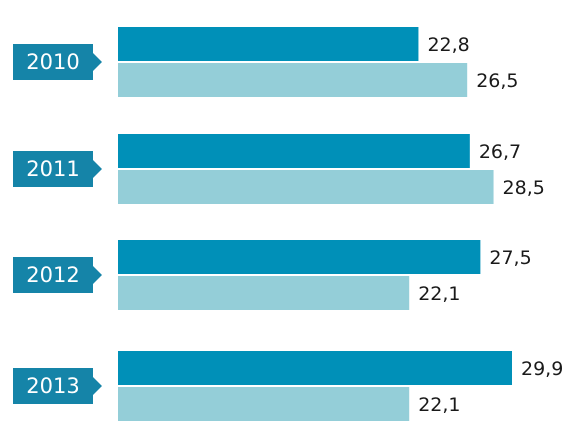  What do you see at coordinates (52, 275) in the screenshot?
I see `year-label-2012: 2012` at bounding box center [52, 275].